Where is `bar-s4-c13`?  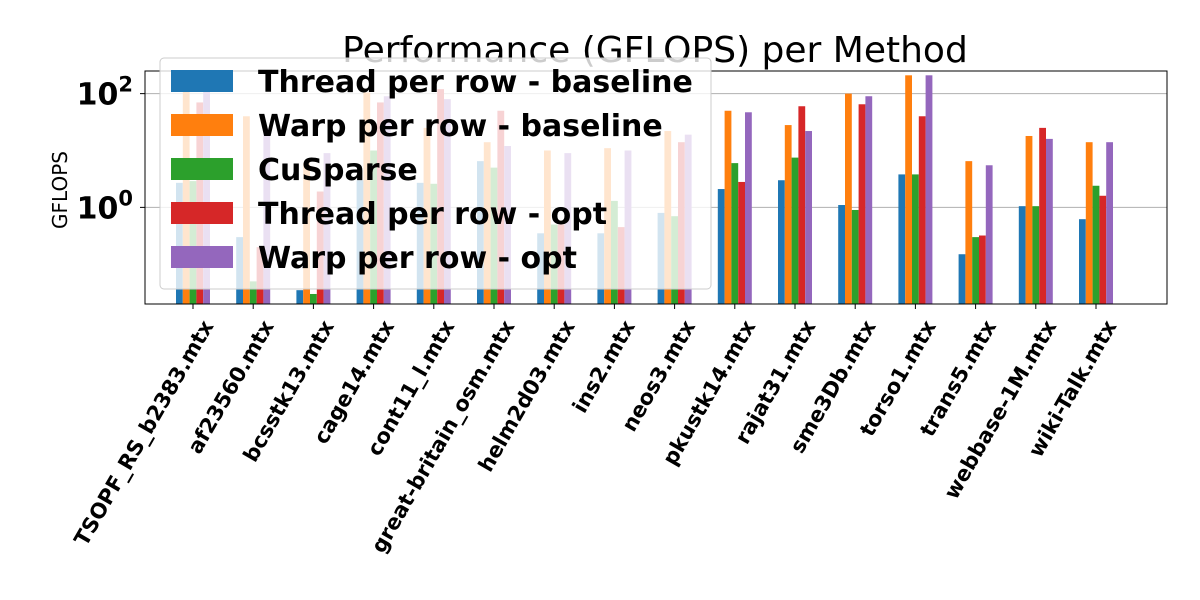
bar-s4-c13 is located at coordinates (989, 234).